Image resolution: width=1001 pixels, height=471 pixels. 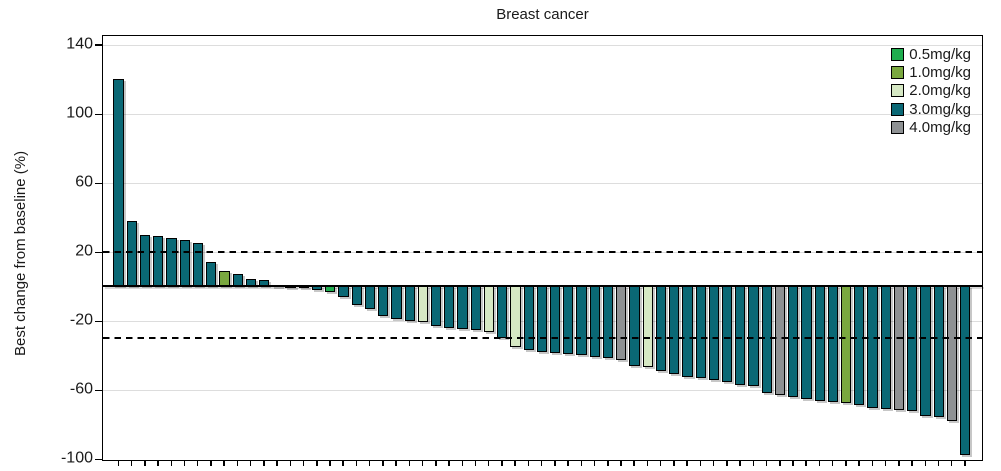 What do you see at coordinates (76, 459) in the screenshot?
I see `y-tick-label: -100` at bounding box center [76, 459].